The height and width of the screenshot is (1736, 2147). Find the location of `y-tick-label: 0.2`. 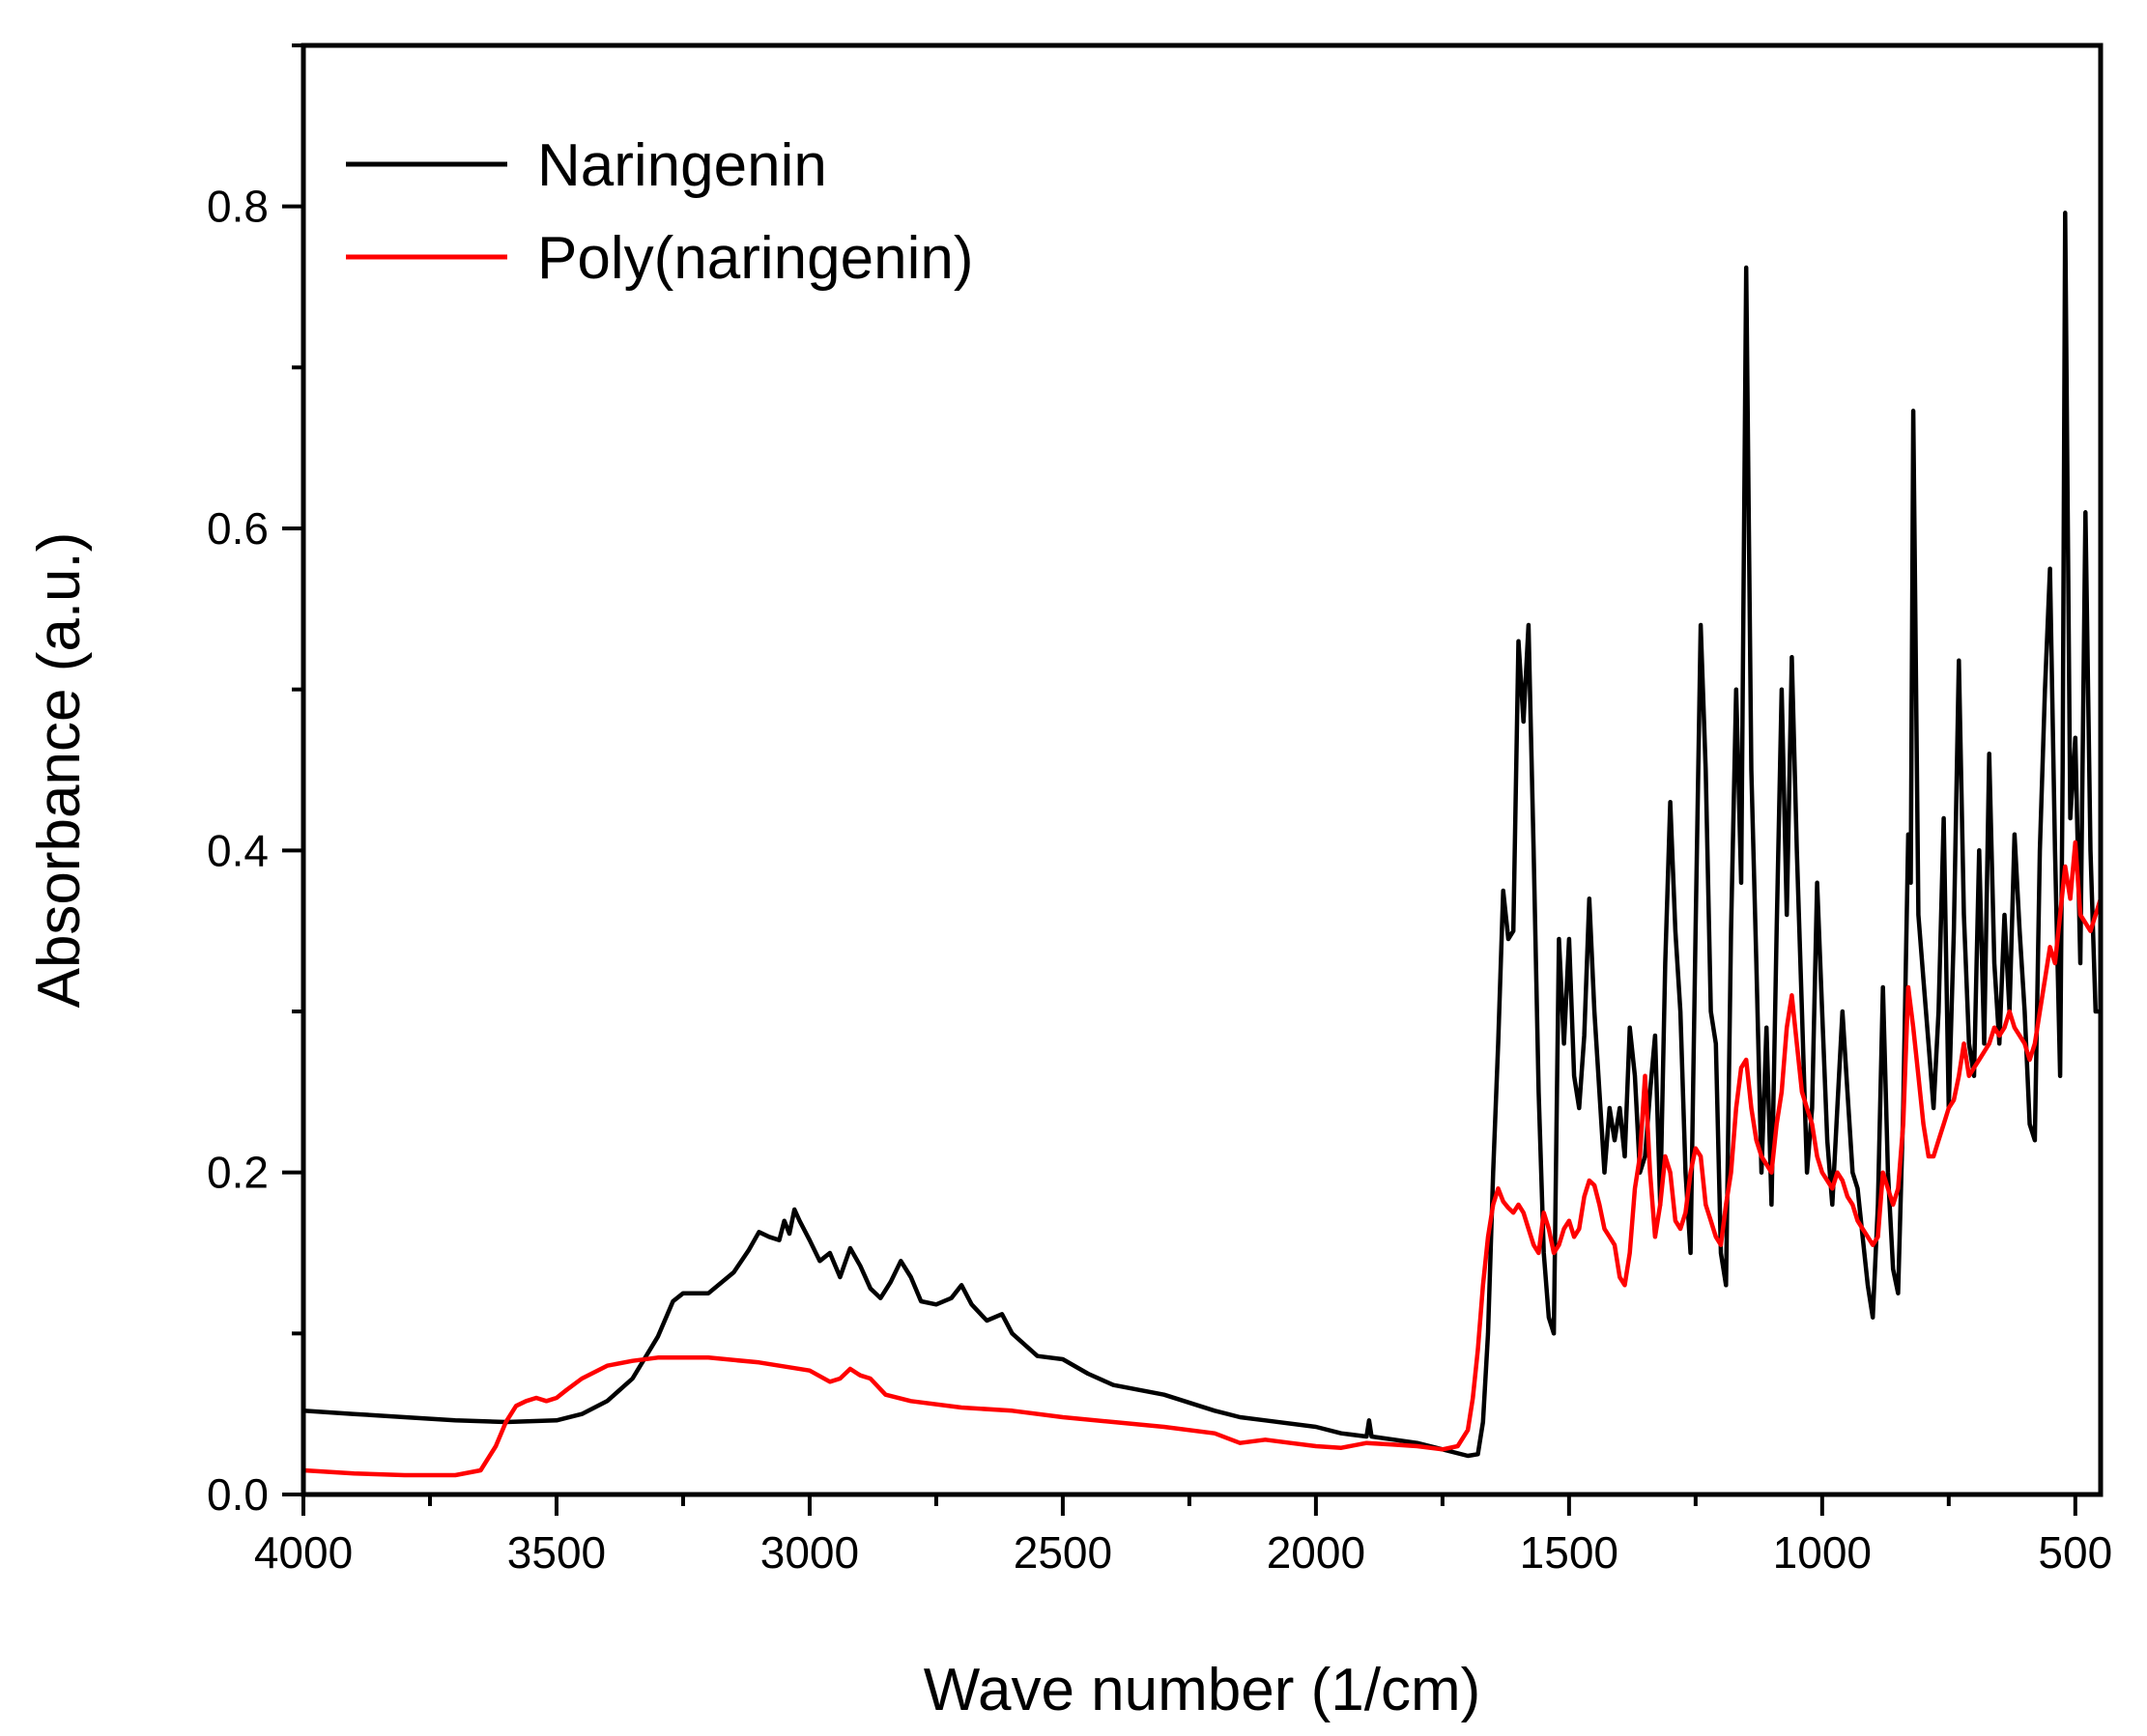

y-tick-label: 0.2 is located at coordinates (238, 1173).